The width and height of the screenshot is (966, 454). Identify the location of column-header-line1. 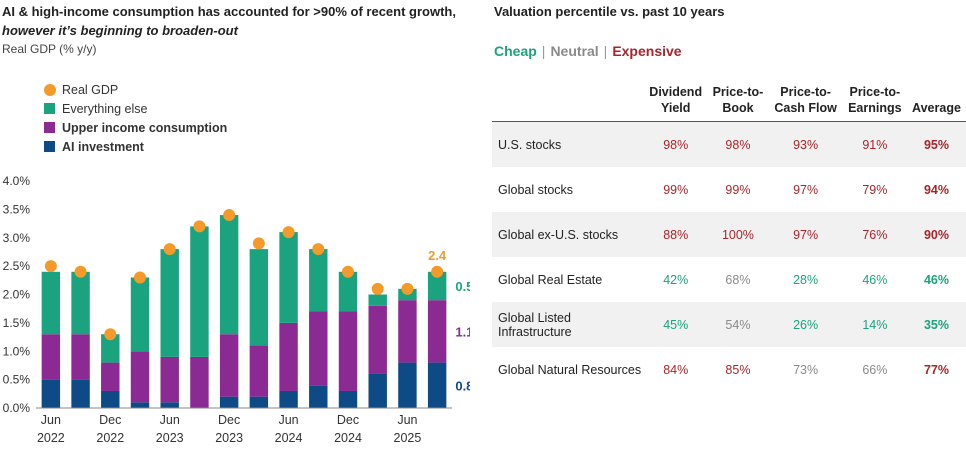
(936, 92).